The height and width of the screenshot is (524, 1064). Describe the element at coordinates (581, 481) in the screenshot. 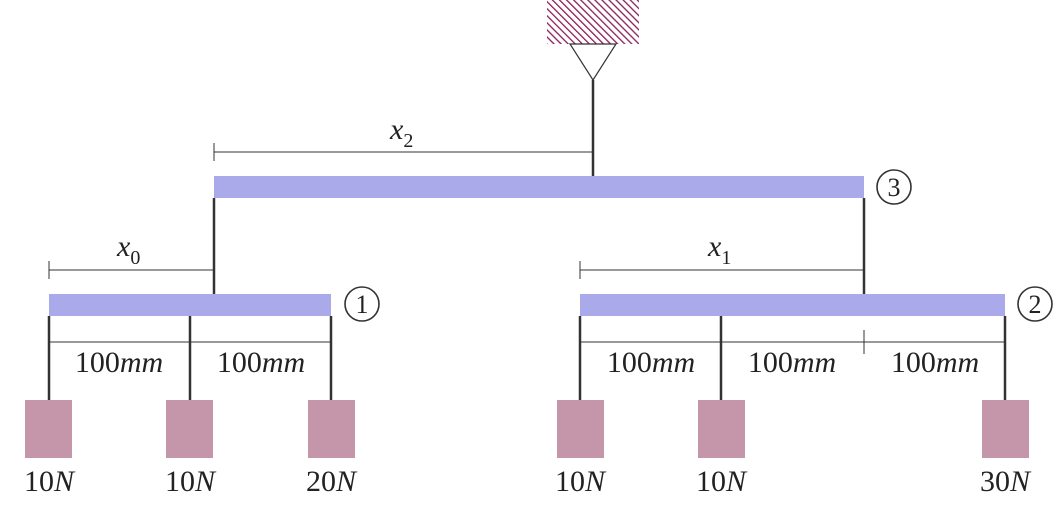

I see `beam2-weight-1-label: 10N` at that location.